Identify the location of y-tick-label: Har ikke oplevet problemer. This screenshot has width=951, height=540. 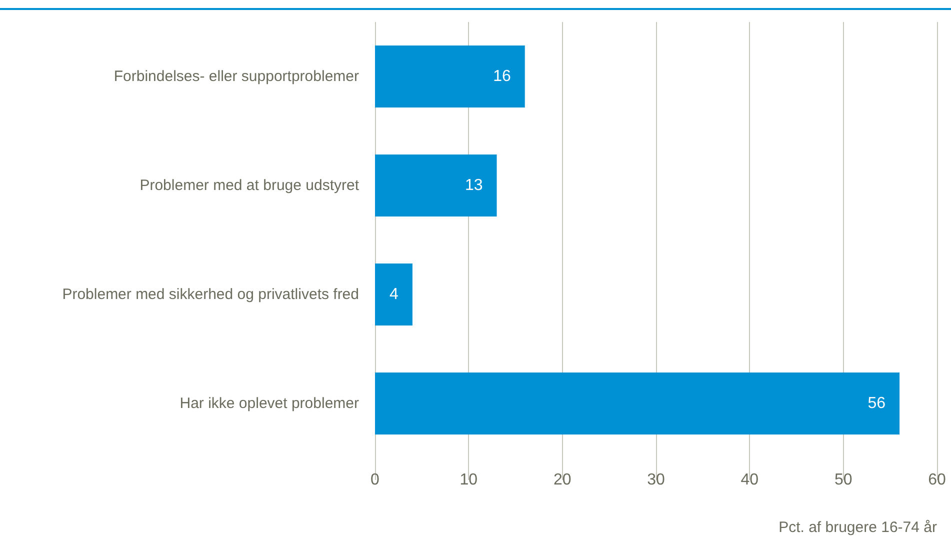
(269, 403).